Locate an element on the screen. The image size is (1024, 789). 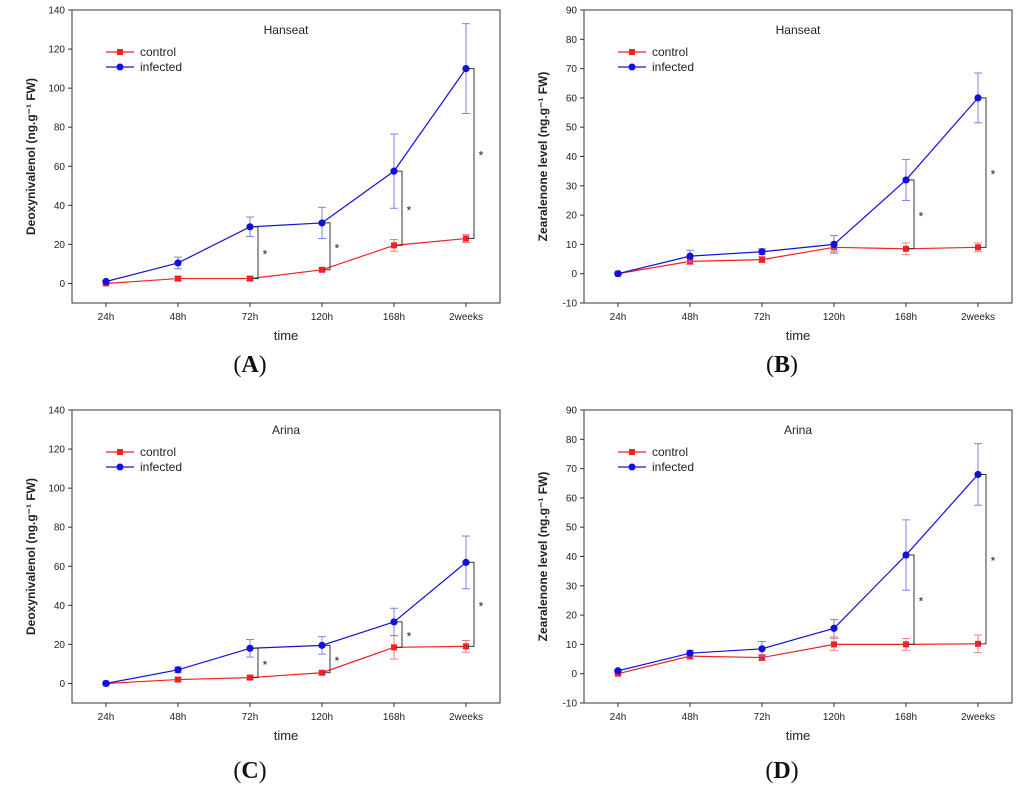
x-tick-label-5: 2weeks is located at coordinates (978, 717).